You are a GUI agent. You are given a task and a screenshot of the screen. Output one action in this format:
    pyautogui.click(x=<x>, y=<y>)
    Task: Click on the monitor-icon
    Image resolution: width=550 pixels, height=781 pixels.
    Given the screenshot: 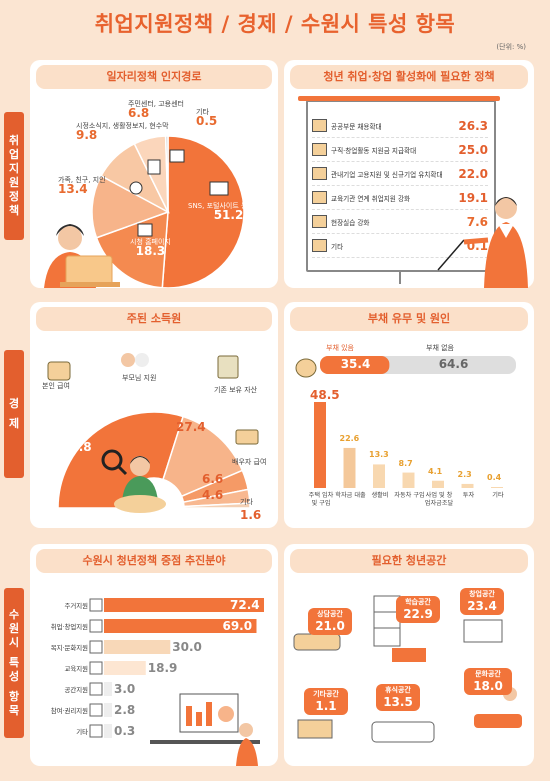 What is the action you would take?
    pyautogui.click(x=145, y=230)
    